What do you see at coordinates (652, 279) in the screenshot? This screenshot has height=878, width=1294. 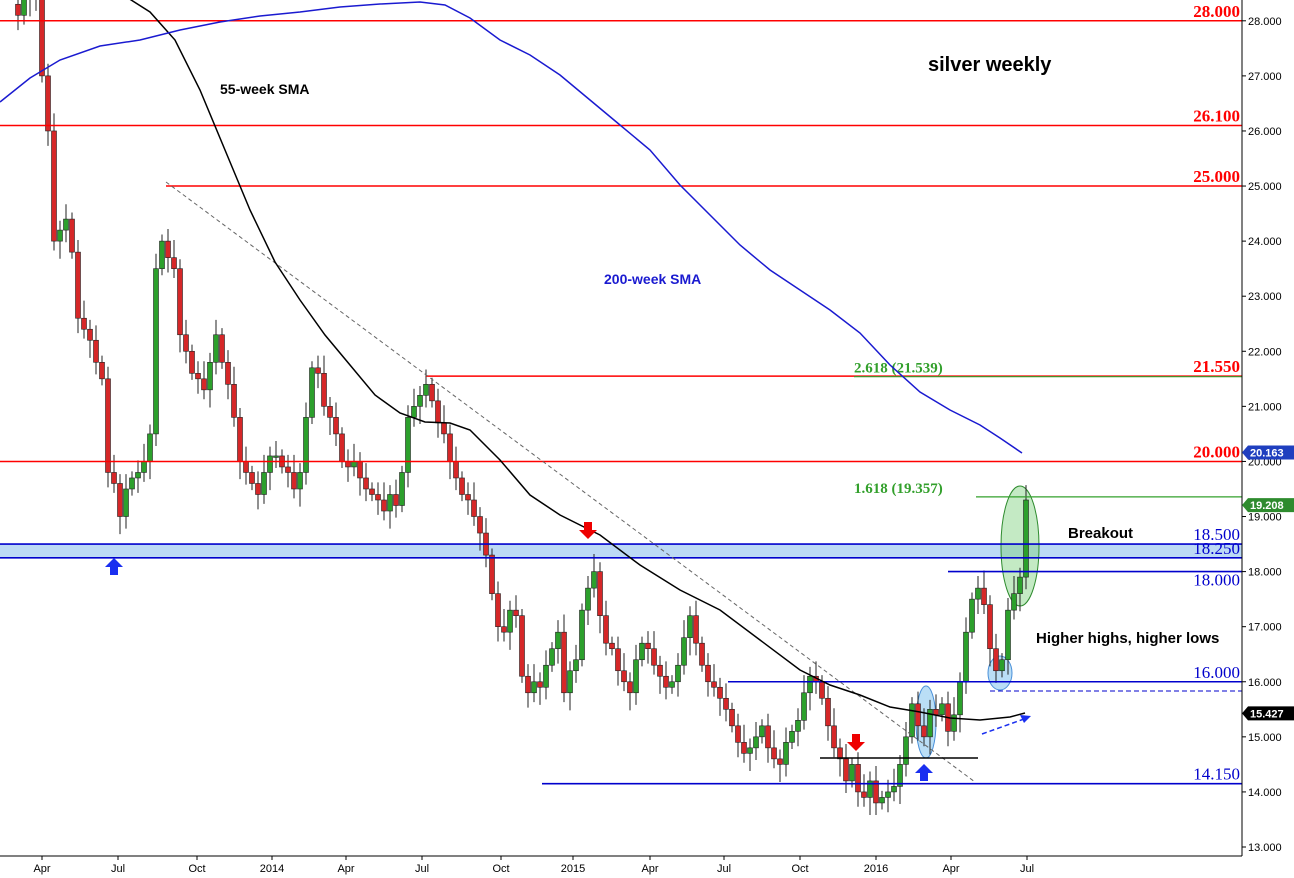 I see `sma-200-label: 200-week SMA` at bounding box center [652, 279].